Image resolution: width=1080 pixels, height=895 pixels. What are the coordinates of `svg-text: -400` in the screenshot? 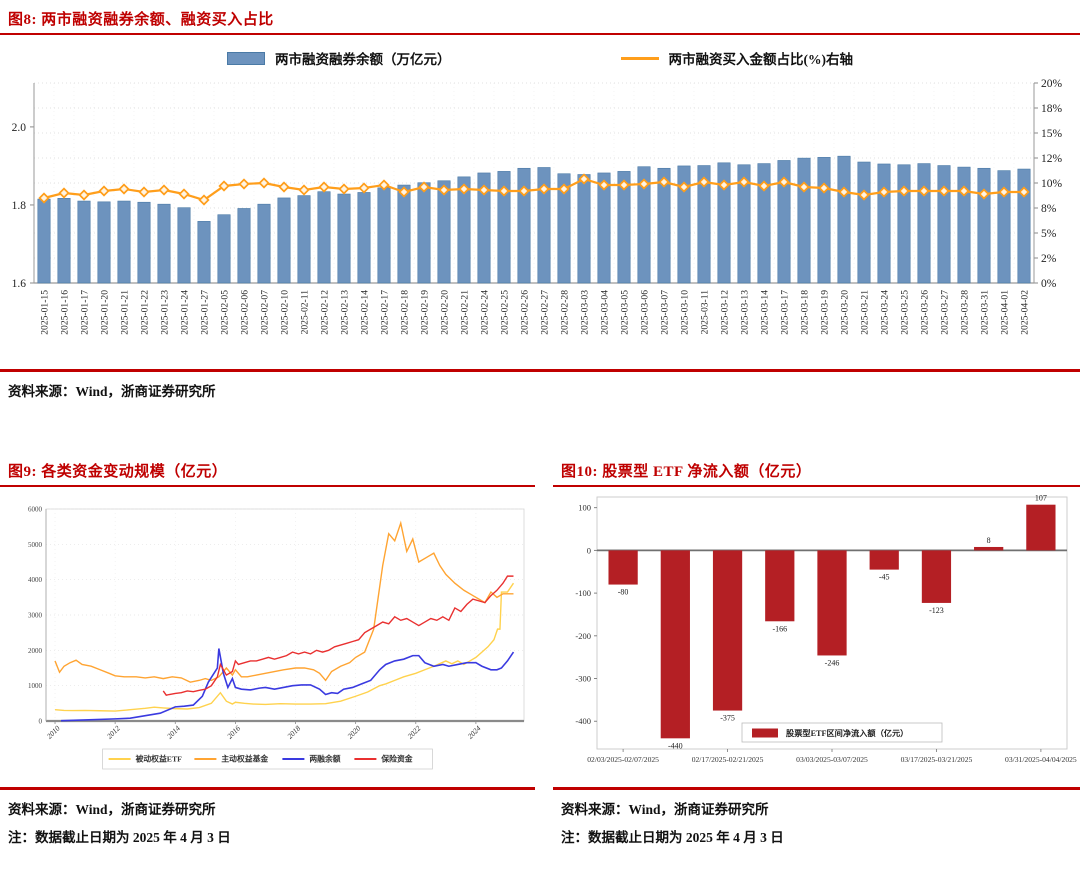 It's located at (583, 721).